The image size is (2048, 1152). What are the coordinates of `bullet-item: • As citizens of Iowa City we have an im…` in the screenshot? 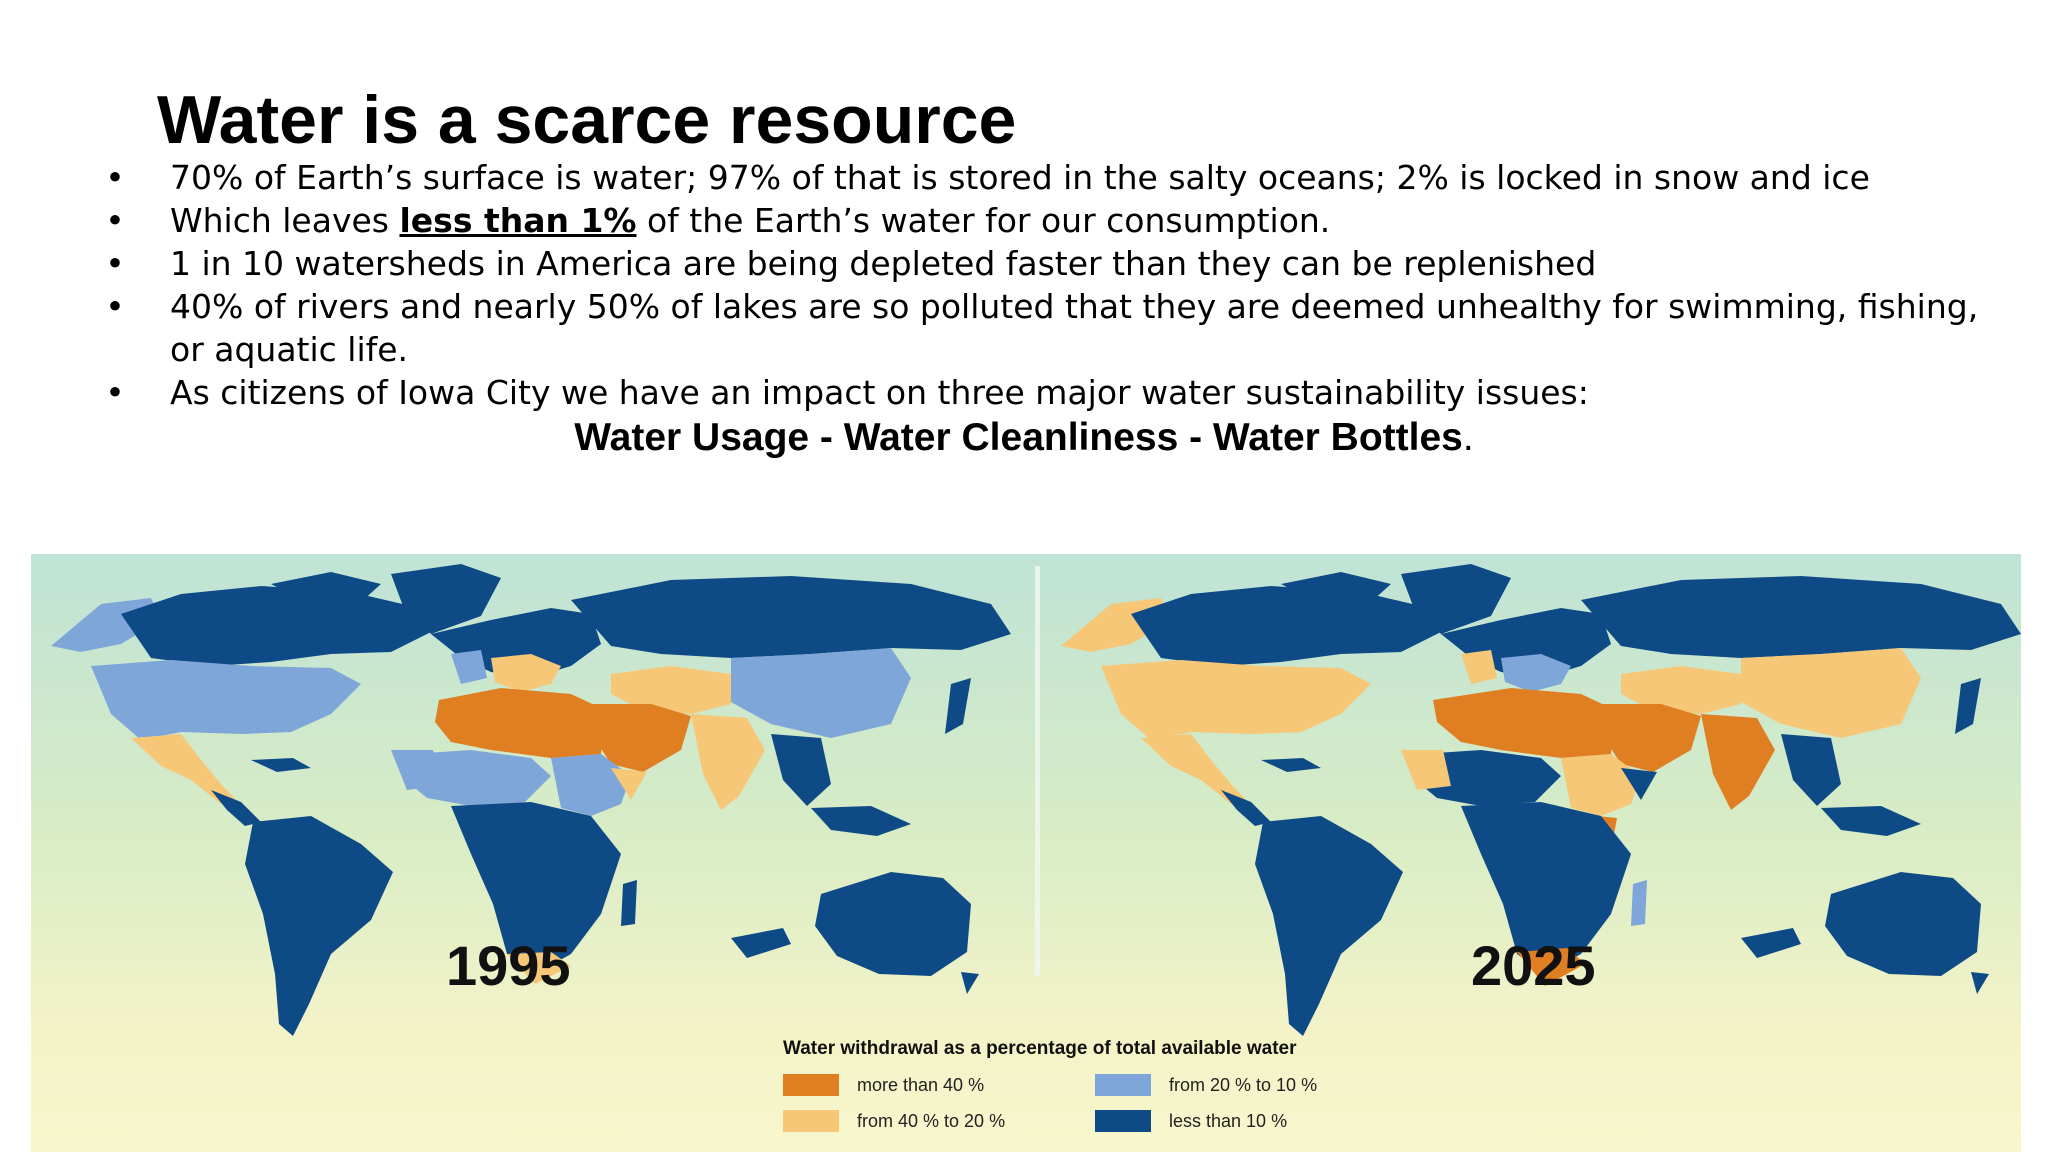 It's located at (1060, 392).